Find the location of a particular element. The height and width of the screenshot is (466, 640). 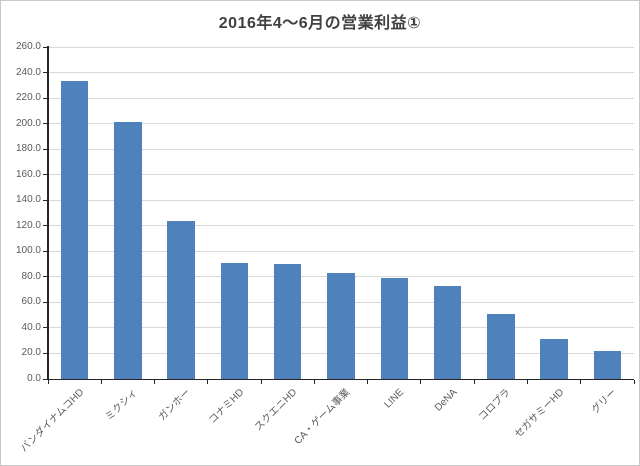

x-category-label: セガサミーHD is located at coordinates (539, 414).